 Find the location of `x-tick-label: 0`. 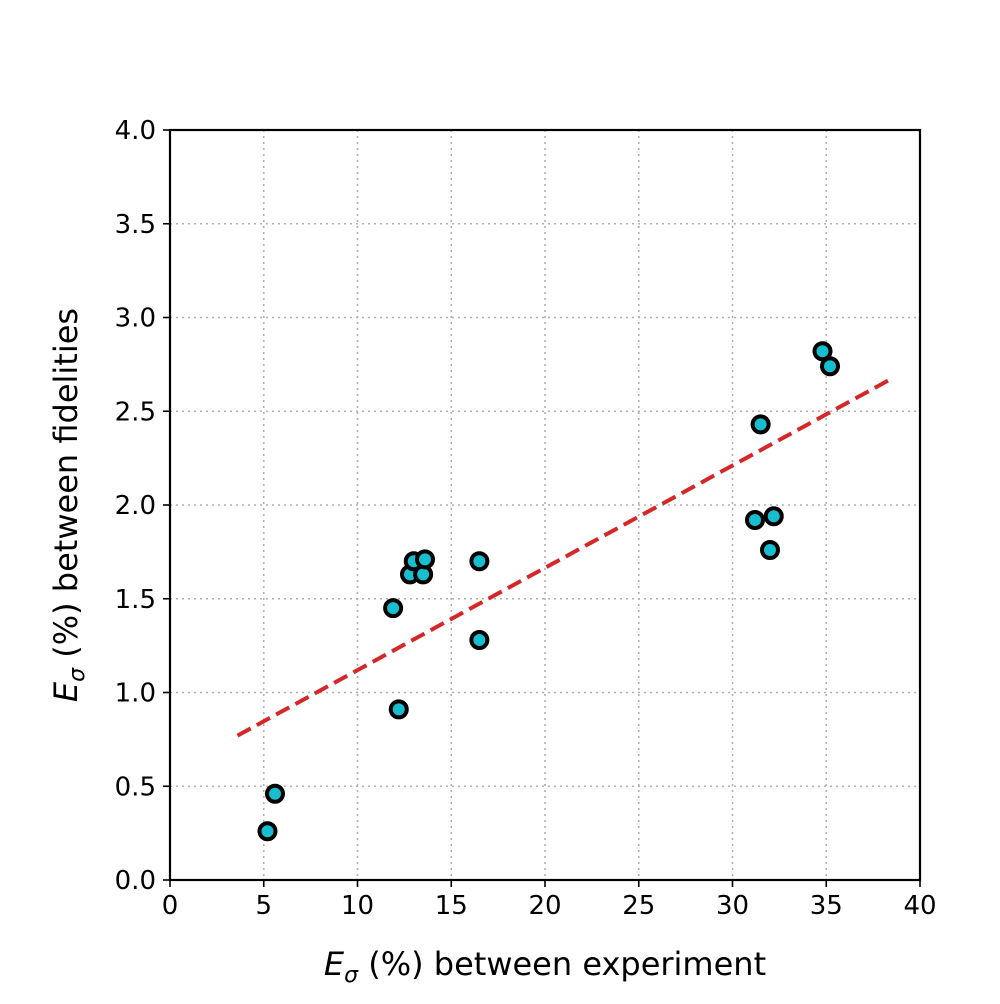

x-tick-label: 0 is located at coordinates (170, 906).